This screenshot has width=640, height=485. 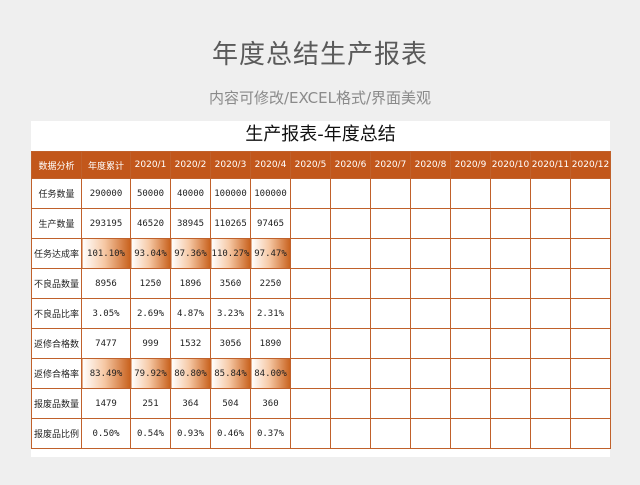 What do you see at coordinates (230, 193) in the screenshot?
I see `table-cell: 100000` at bounding box center [230, 193].